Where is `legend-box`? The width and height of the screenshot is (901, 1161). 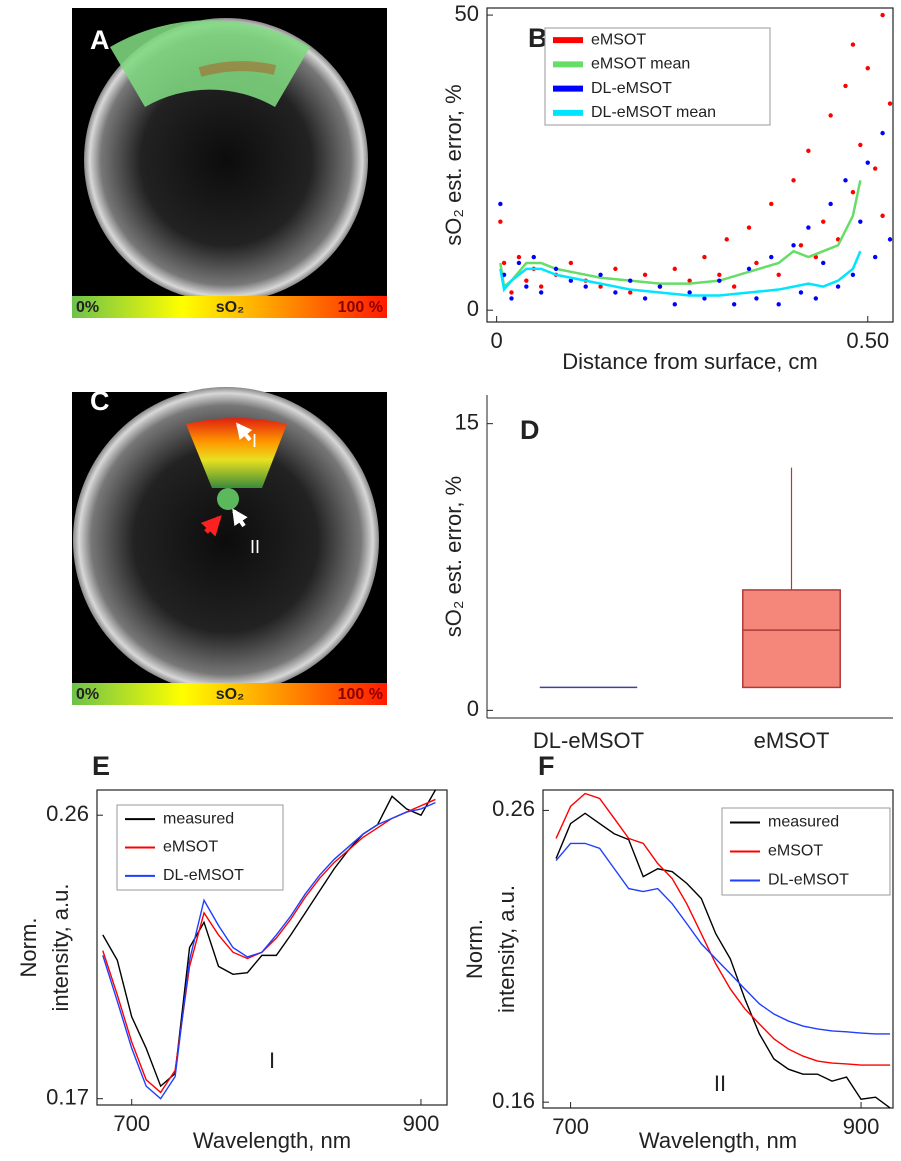 legend-box is located at coordinates (657, 76).